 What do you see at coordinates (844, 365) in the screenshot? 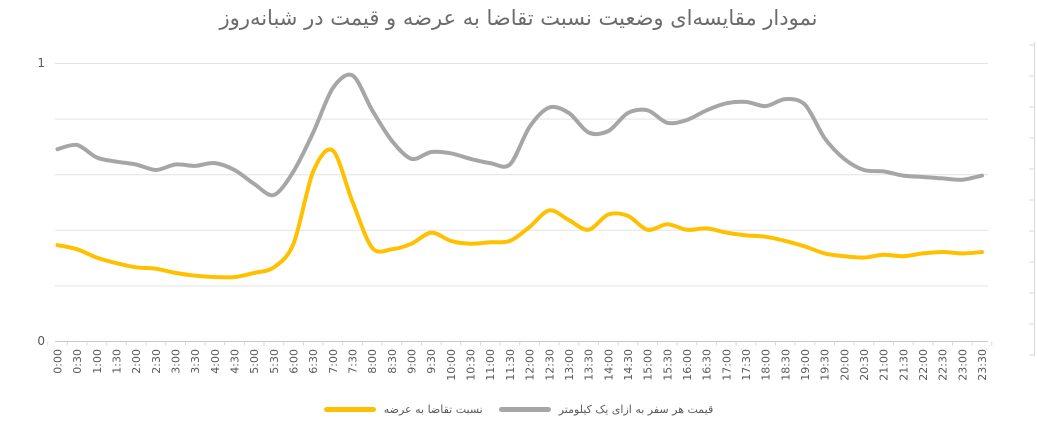
I see `svg-text: 20:00` at bounding box center [844, 365].